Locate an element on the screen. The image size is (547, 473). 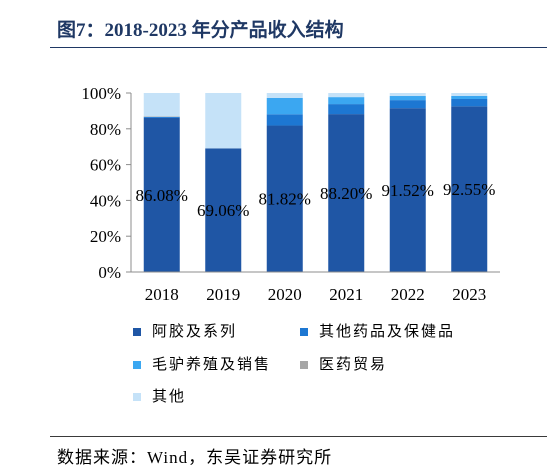
legend-label: 医药贸易 is located at coordinates (353, 365).